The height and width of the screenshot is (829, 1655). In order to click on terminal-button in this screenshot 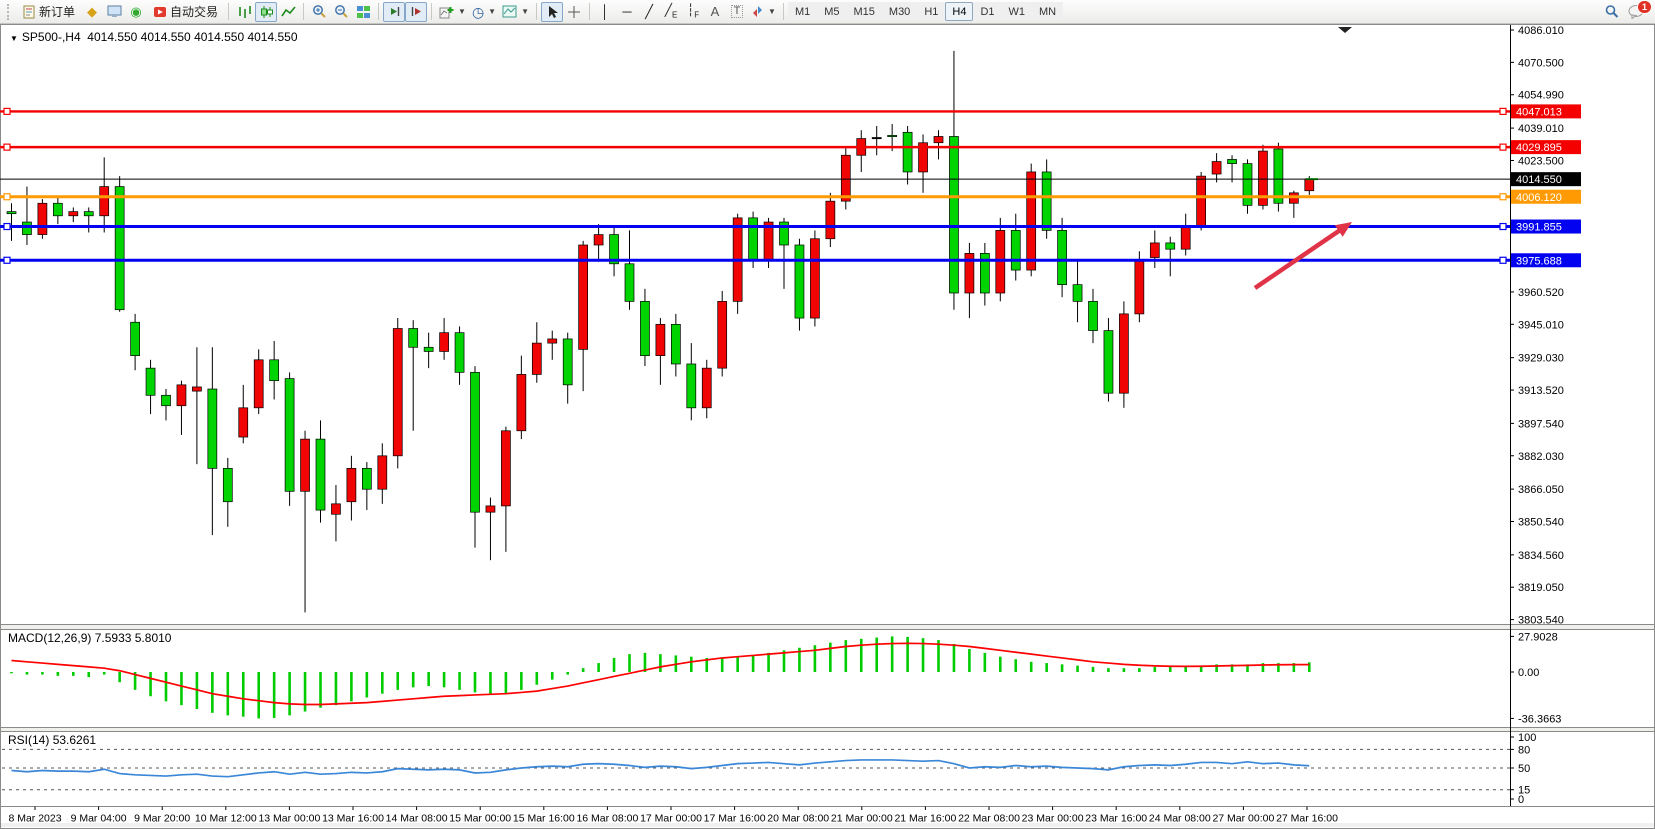, I will do `click(114, 12)`.